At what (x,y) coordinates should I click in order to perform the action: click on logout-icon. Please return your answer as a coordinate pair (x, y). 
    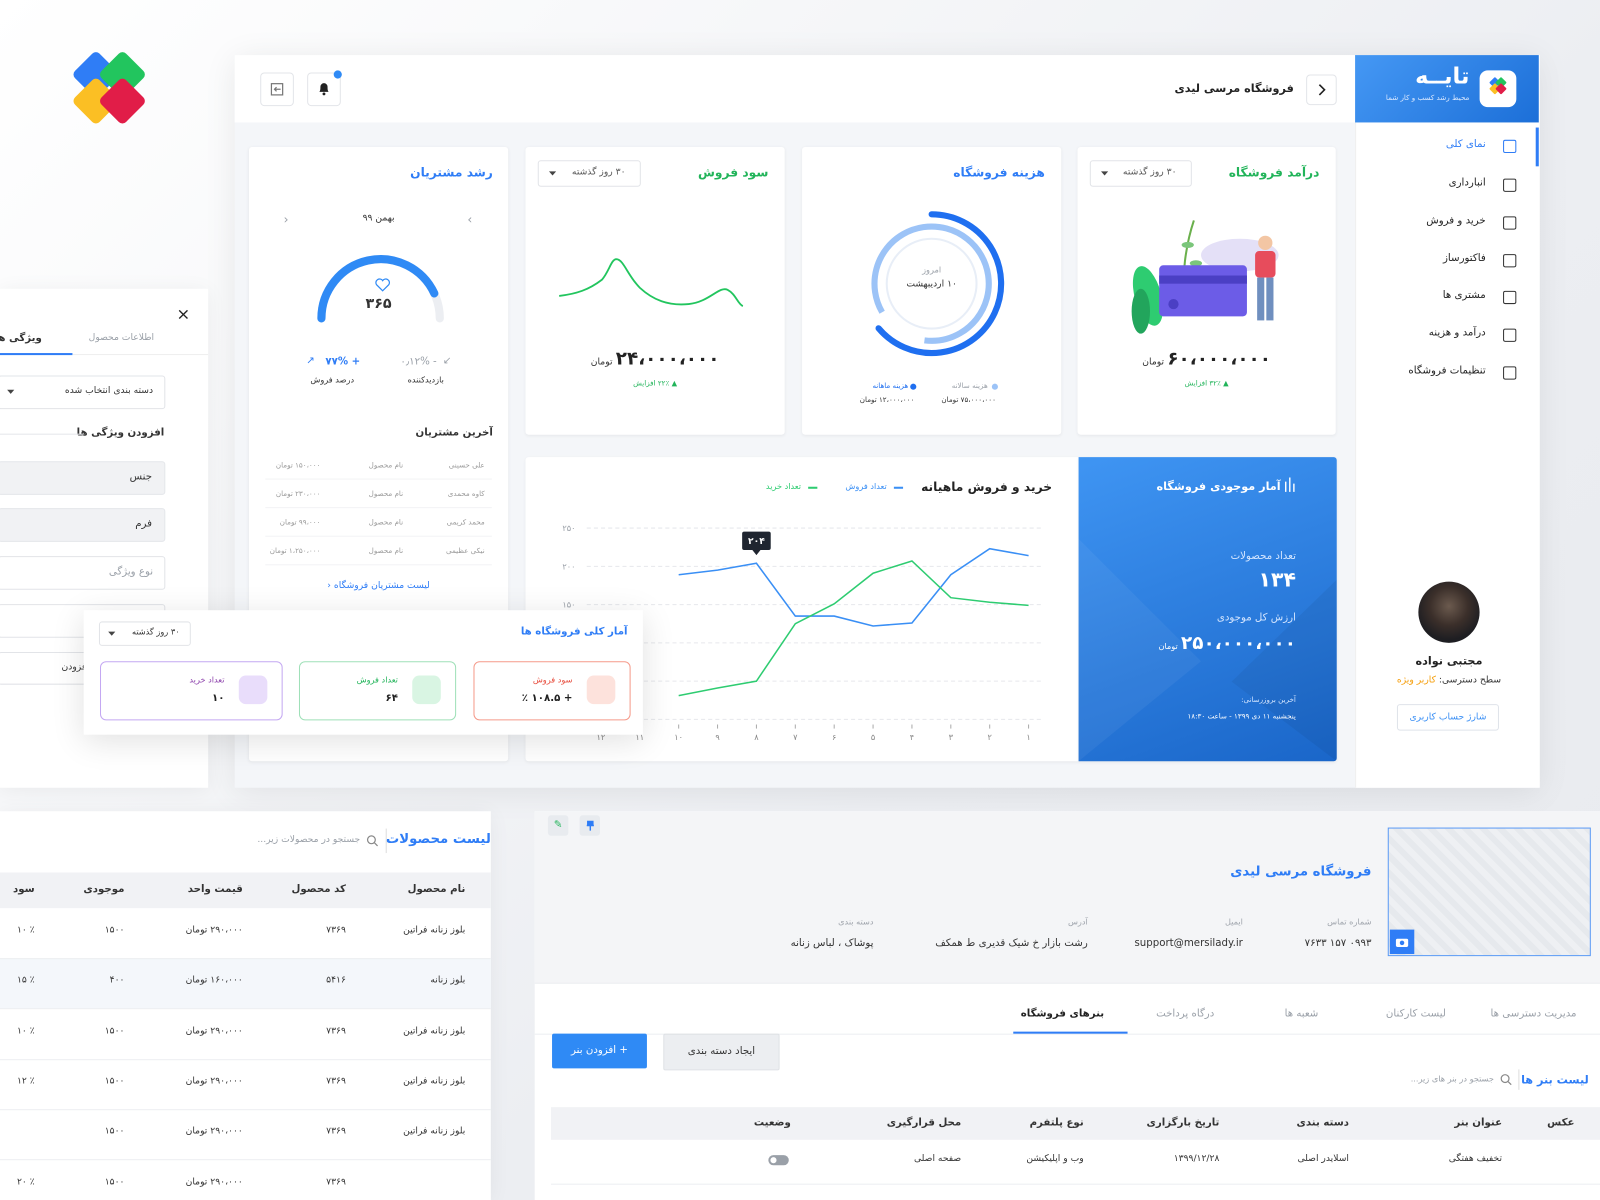
    Looking at the image, I should click on (277, 89).